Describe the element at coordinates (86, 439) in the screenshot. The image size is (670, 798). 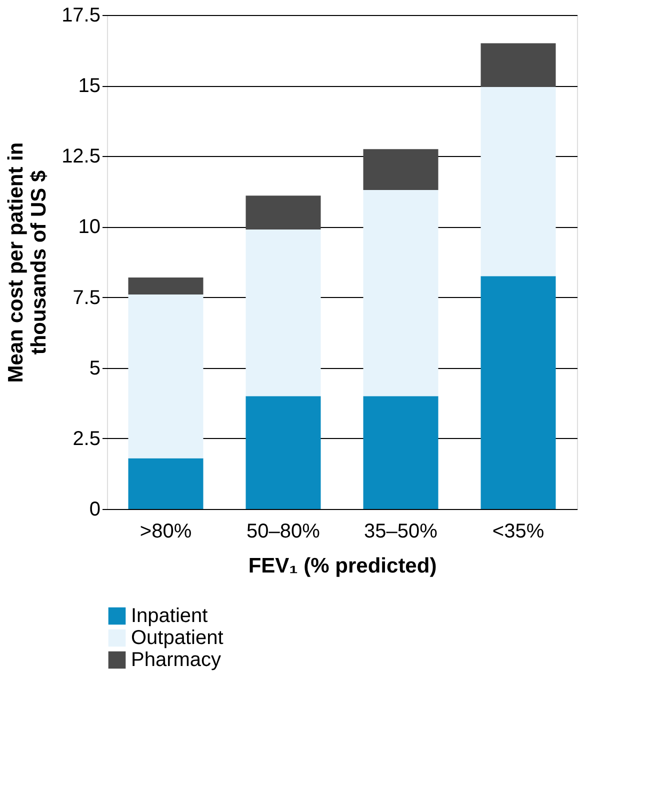
I see `y-tick-label: 2.5` at that location.